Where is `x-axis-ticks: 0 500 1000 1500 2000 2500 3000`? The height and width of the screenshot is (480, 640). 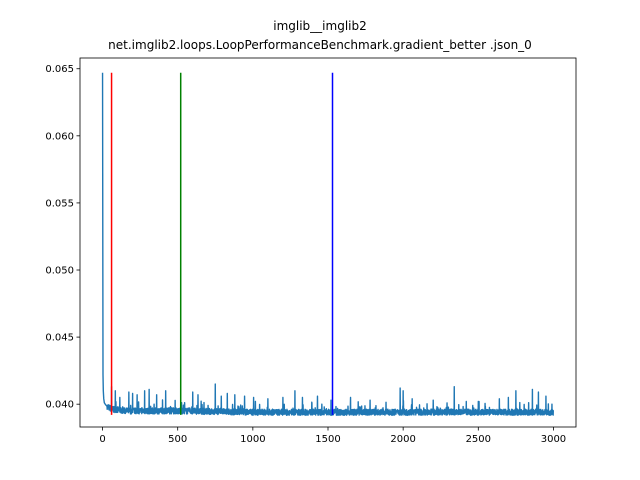 x-axis-ticks: 0 500 1000 1500 2000 2500 3000 is located at coordinates (332, 436).